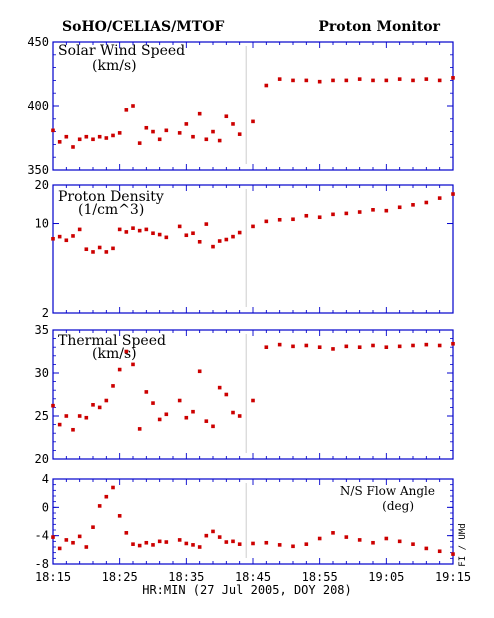 The width and height of the screenshot is (494, 618). I want to click on y-tick-label: 30, so click(42, 373).